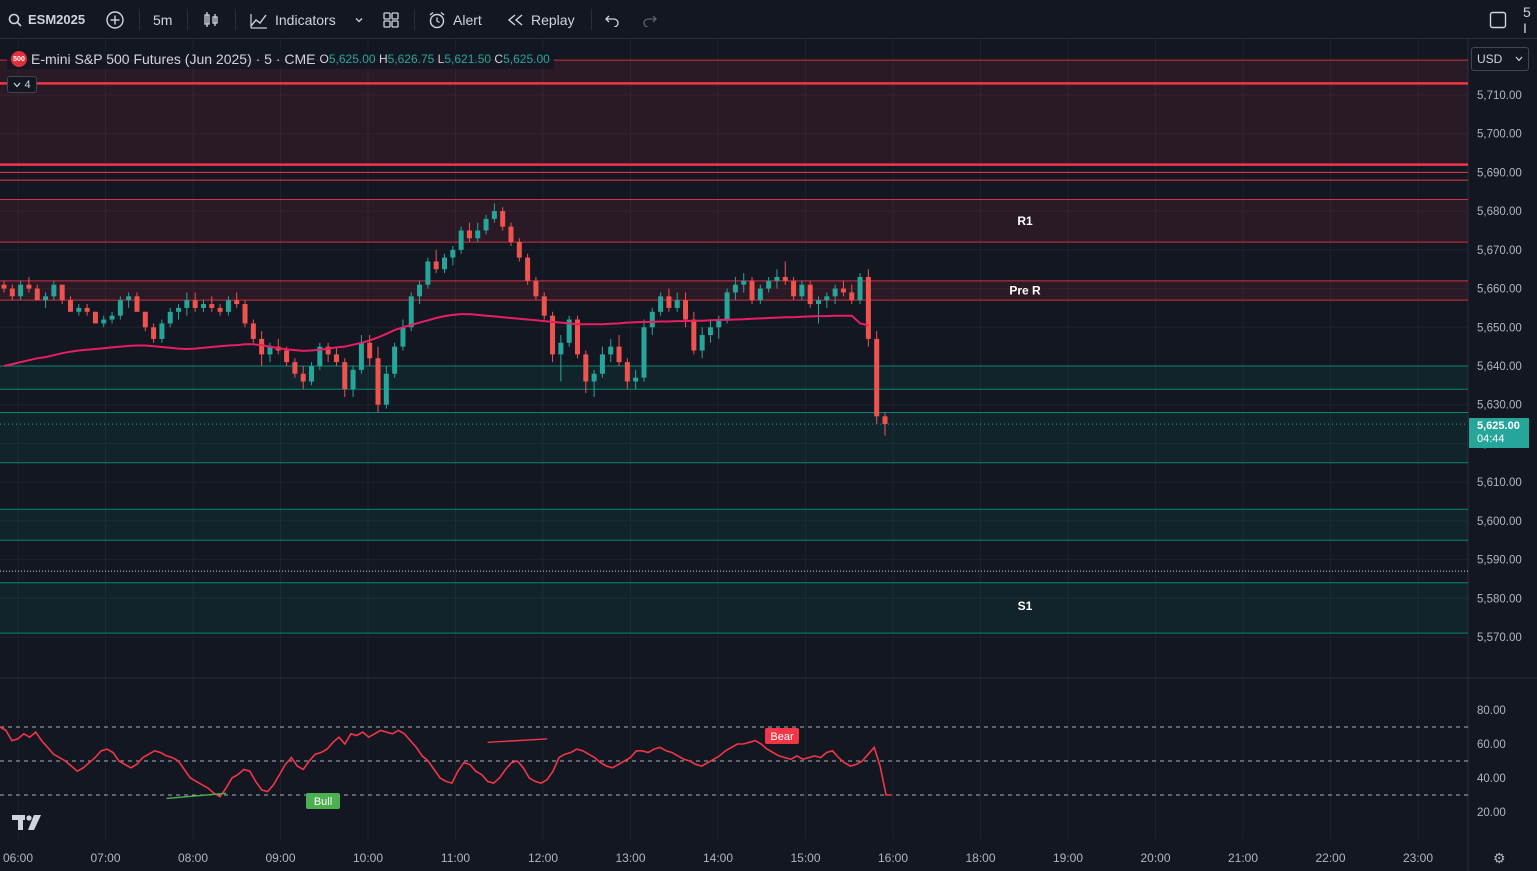 The width and height of the screenshot is (1537, 871). What do you see at coordinates (1491, 711) in the screenshot?
I see `rsi-tick: 80.00` at bounding box center [1491, 711].